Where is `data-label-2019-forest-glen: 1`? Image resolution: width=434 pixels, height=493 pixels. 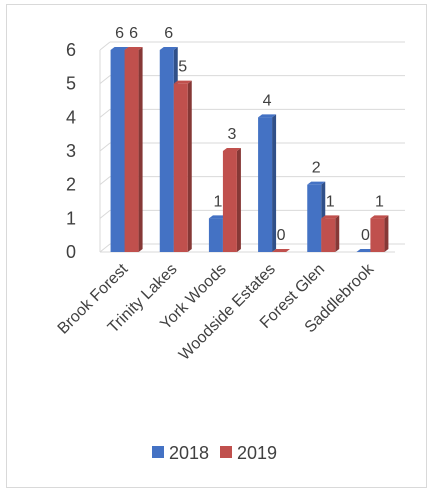
data-label-2019-forest-glen: 1 is located at coordinates (330, 201).